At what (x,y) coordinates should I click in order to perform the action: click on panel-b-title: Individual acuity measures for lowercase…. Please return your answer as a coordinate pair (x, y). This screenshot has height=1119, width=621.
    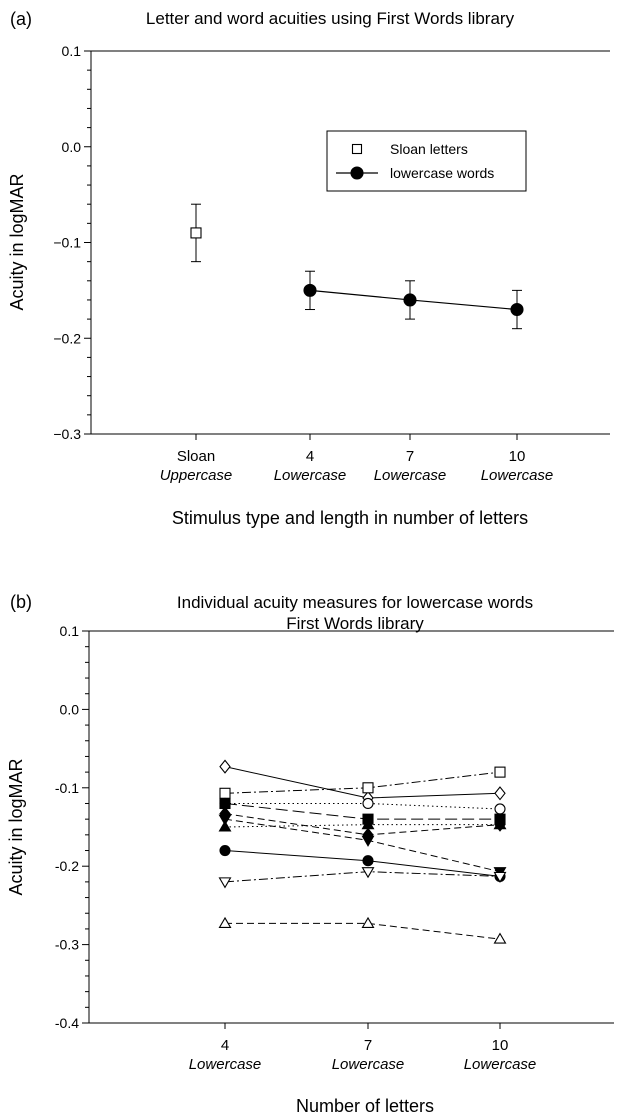
    Looking at the image, I should click on (355, 602).